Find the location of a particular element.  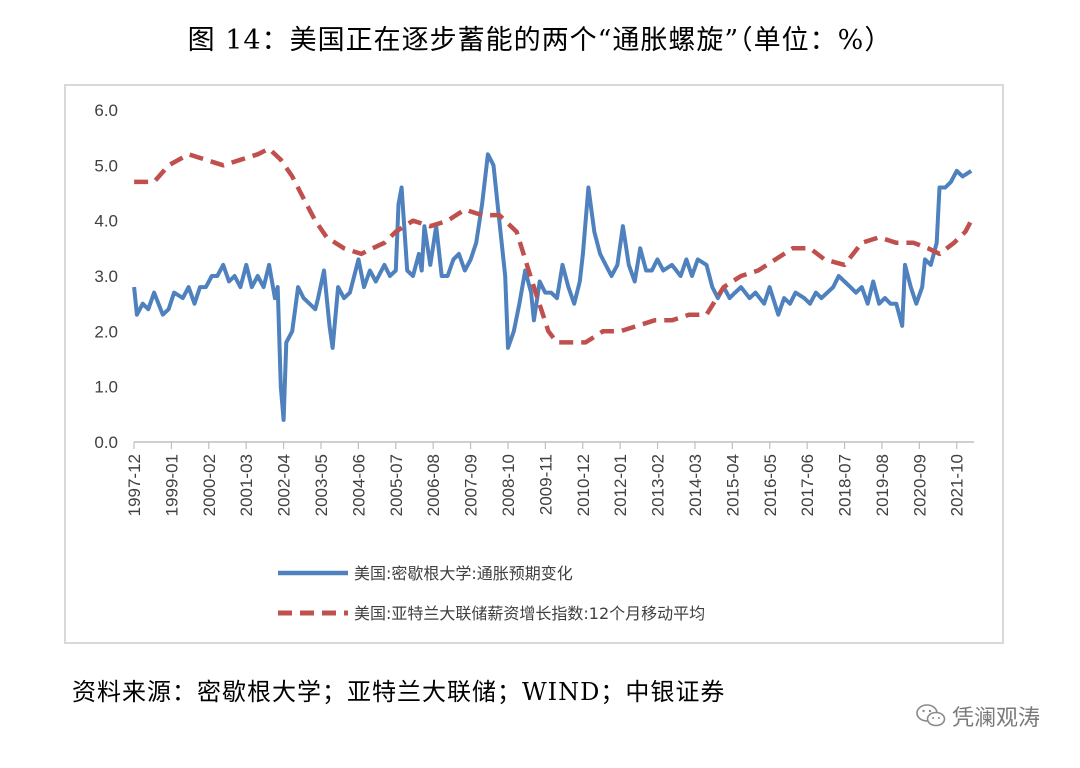

x-tick-label: 2003-05 is located at coordinates (321, 485).